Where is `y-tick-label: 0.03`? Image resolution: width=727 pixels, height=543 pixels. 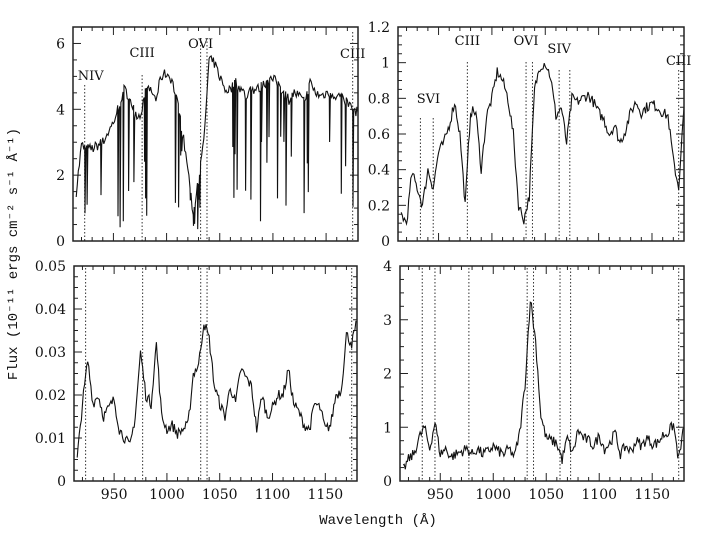 y-tick-label: 0.03 is located at coordinates (50, 353).